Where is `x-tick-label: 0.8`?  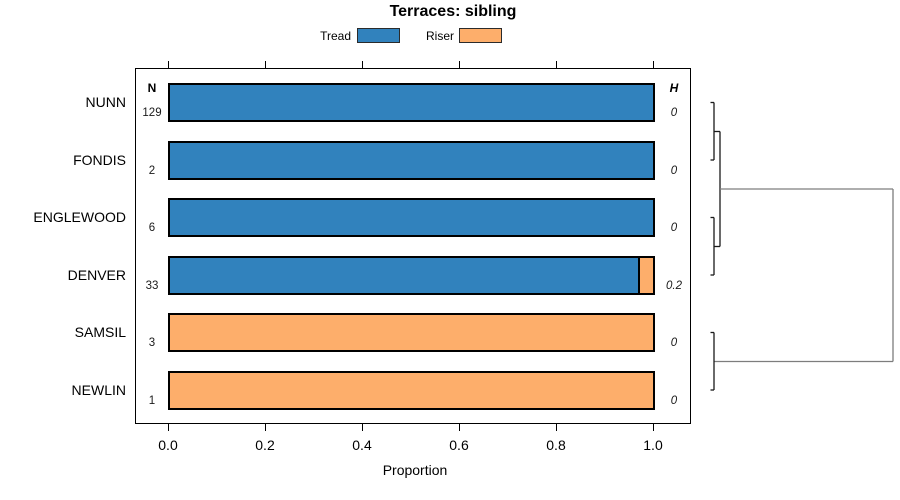
x-tick-label: 0.8 is located at coordinates (556, 445).